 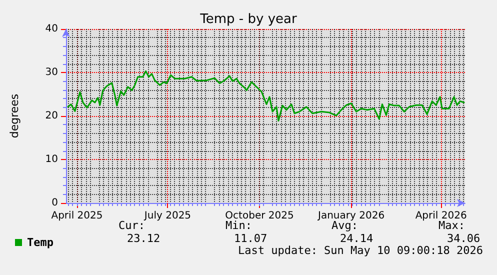 What do you see at coordinates (251, 238) in the screenshot?
I see `text: 11.07` at bounding box center [251, 238].